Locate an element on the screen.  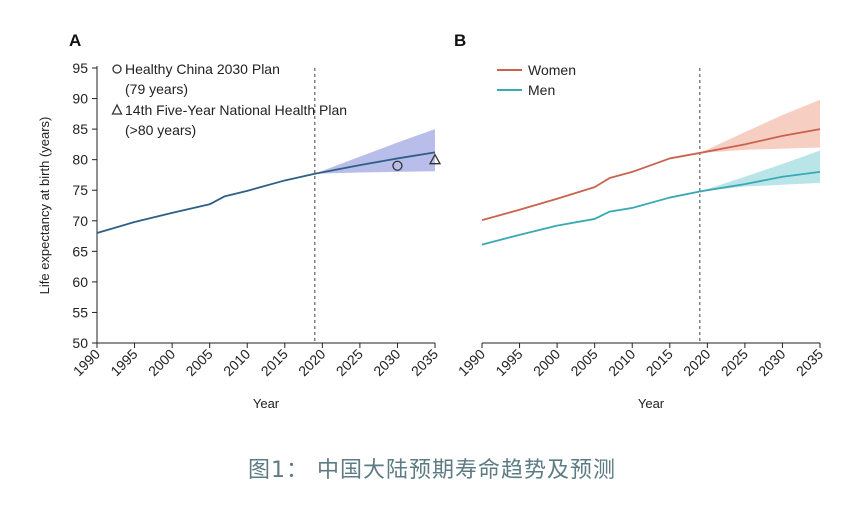
y-tick-label: 70 is located at coordinates (80, 221).